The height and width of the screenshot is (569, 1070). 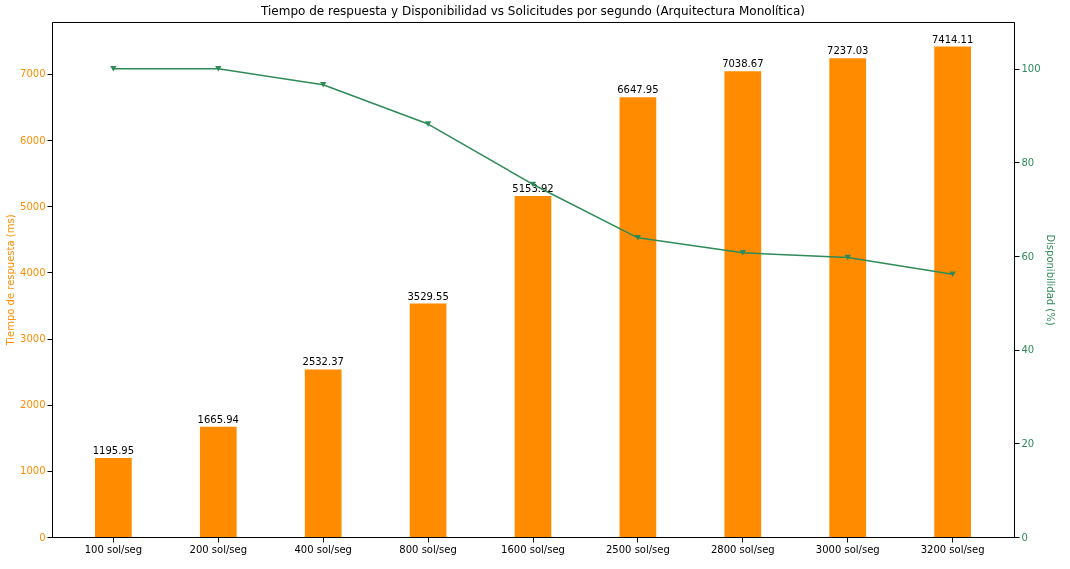 What do you see at coordinates (11, 280) in the screenshot?
I see `y-axis-title: Tiempo de respuesta (ms)` at bounding box center [11, 280].